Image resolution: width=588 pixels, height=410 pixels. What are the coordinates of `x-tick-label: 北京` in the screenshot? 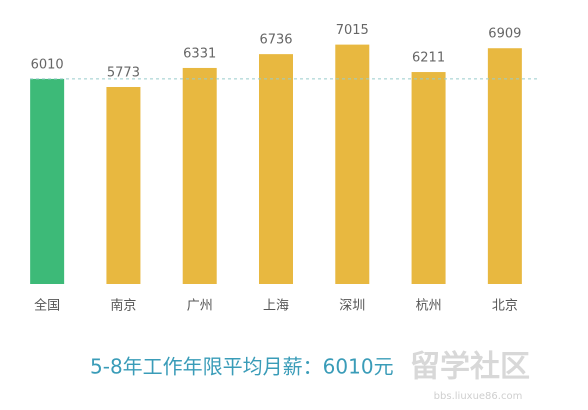 It's located at (505, 306).